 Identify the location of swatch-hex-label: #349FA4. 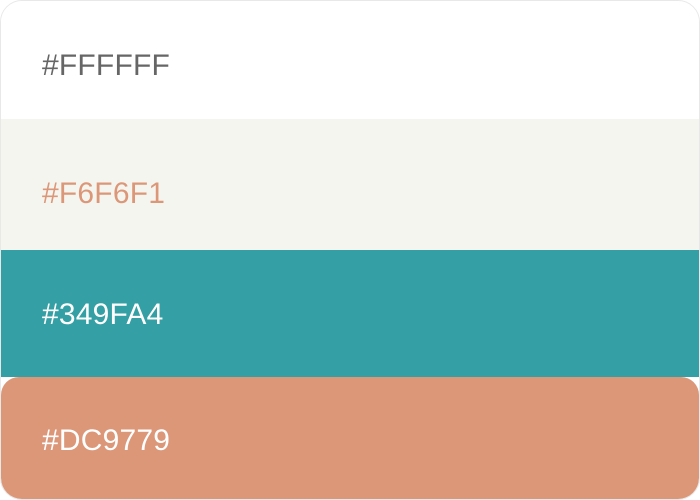
(103, 314).